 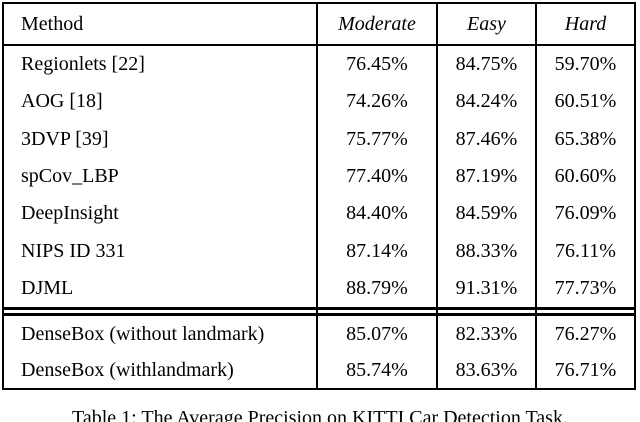 I want to click on table-row: Regionlets [22] 76.45% 84.75% 59.70%, so click(x=319, y=65).